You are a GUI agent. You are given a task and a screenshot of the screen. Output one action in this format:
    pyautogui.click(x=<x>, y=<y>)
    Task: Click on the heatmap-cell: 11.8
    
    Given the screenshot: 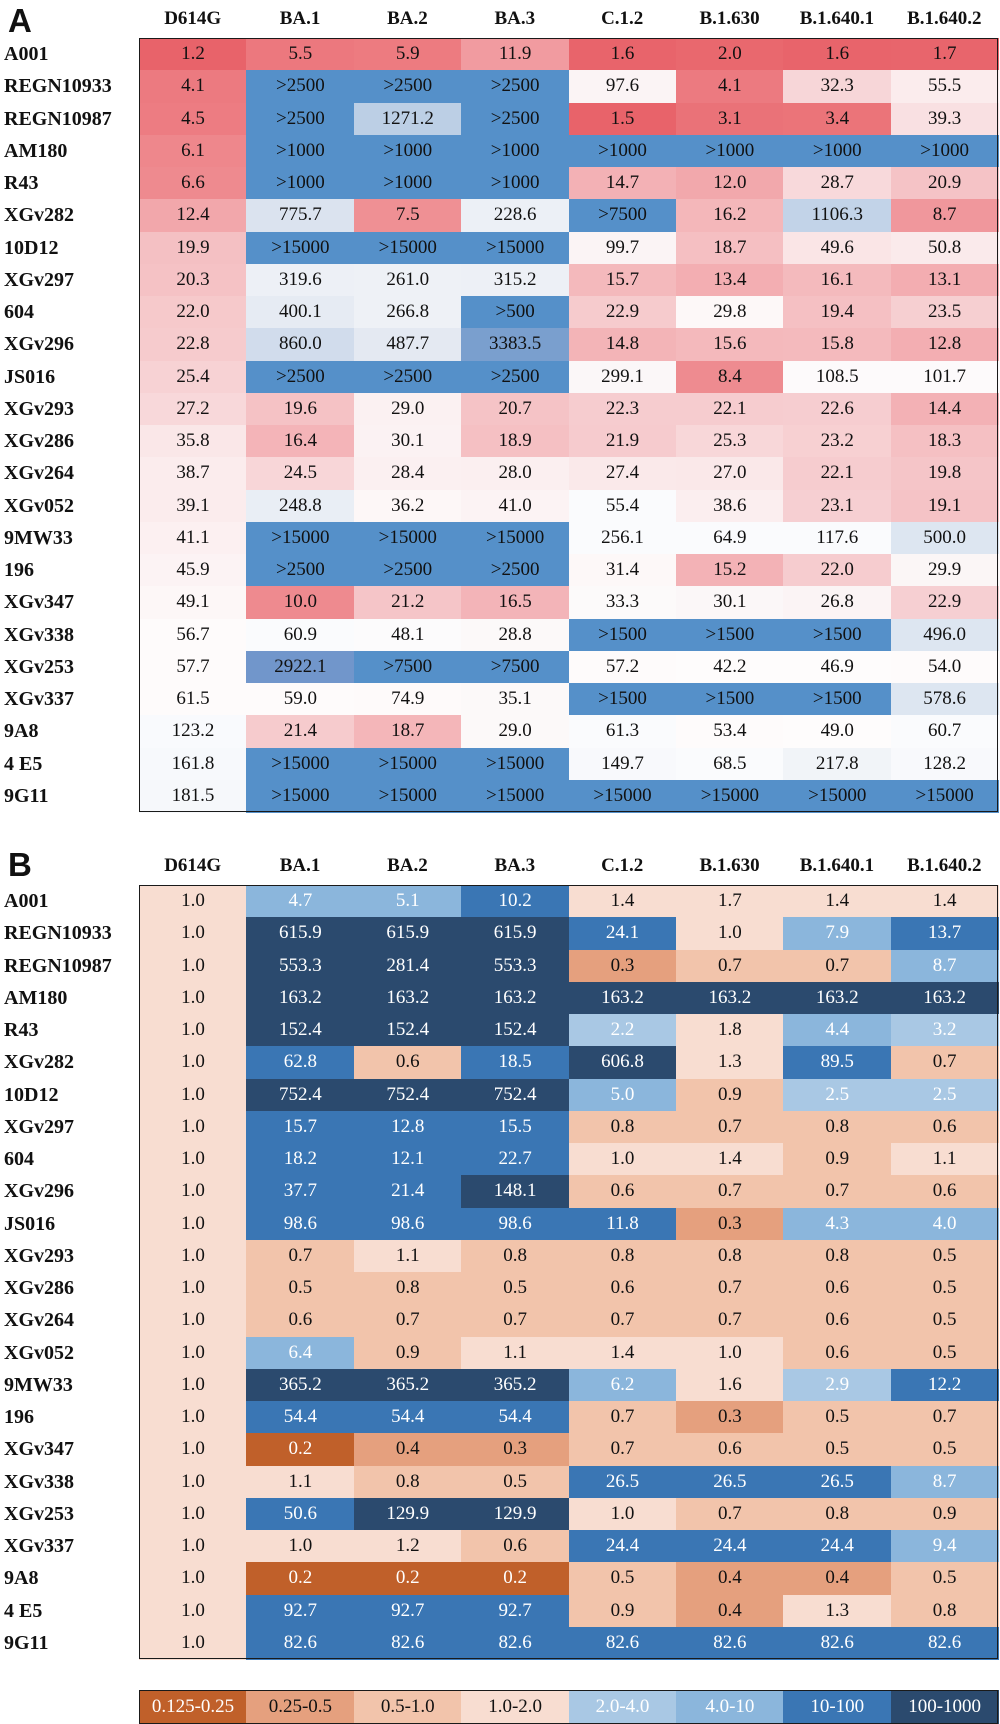 What is the action you would take?
    pyautogui.click(x=622, y=1224)
    